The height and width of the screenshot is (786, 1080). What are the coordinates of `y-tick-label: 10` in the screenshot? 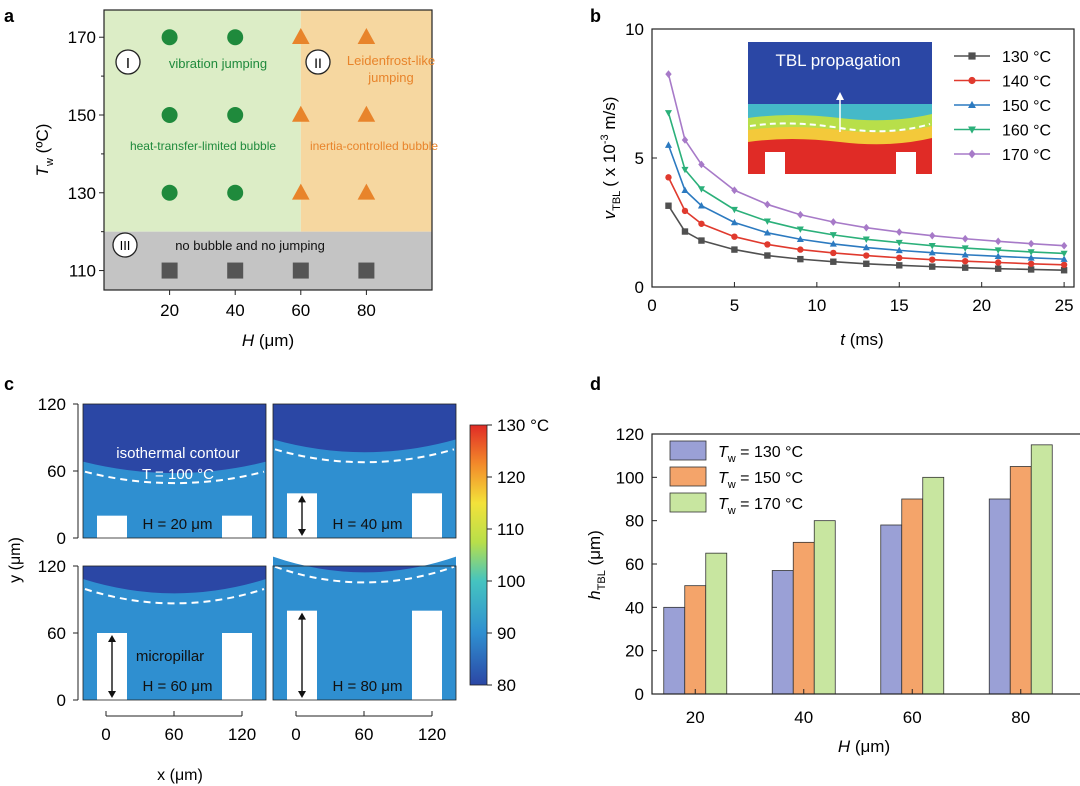 It's located at (634, 29).